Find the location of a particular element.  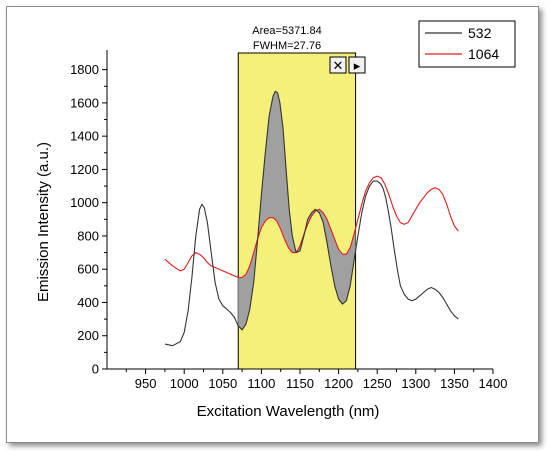

y-tick-label-1400: 1400 is located at coordinates (84, 136).